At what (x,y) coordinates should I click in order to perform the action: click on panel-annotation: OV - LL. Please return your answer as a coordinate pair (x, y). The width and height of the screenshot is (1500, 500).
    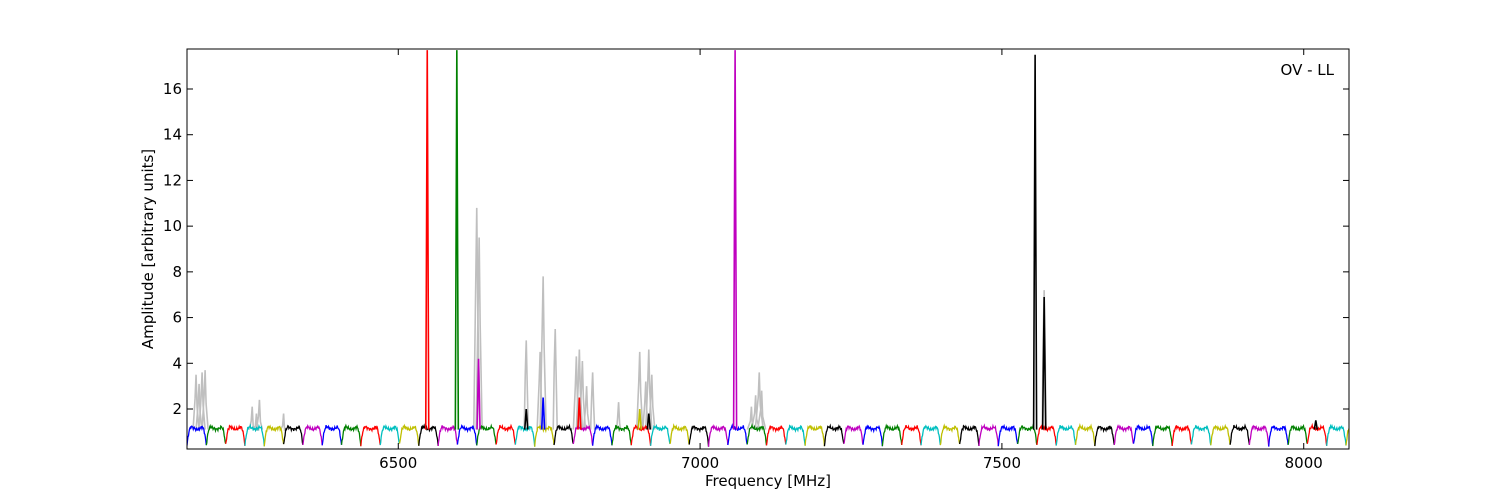
    Looking at the image, I should click on (1308, 70).